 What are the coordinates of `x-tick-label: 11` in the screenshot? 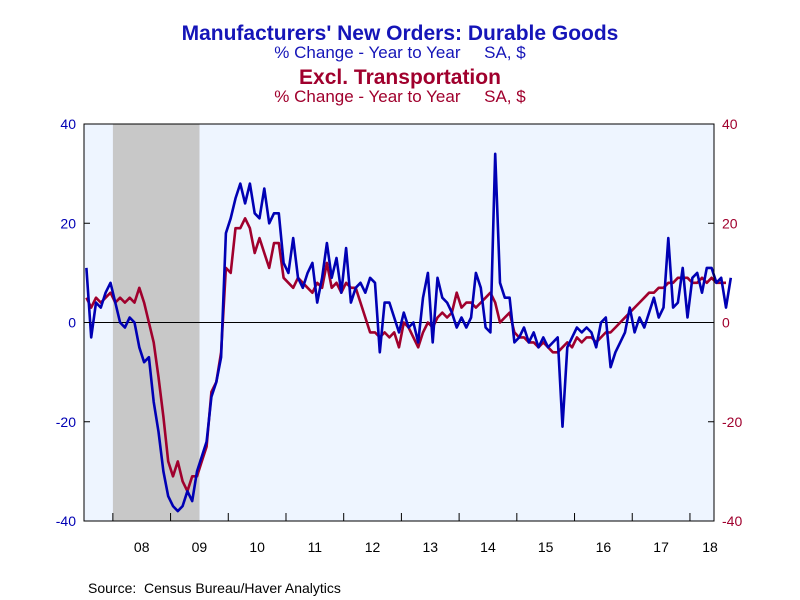 It's located at (315, 547).